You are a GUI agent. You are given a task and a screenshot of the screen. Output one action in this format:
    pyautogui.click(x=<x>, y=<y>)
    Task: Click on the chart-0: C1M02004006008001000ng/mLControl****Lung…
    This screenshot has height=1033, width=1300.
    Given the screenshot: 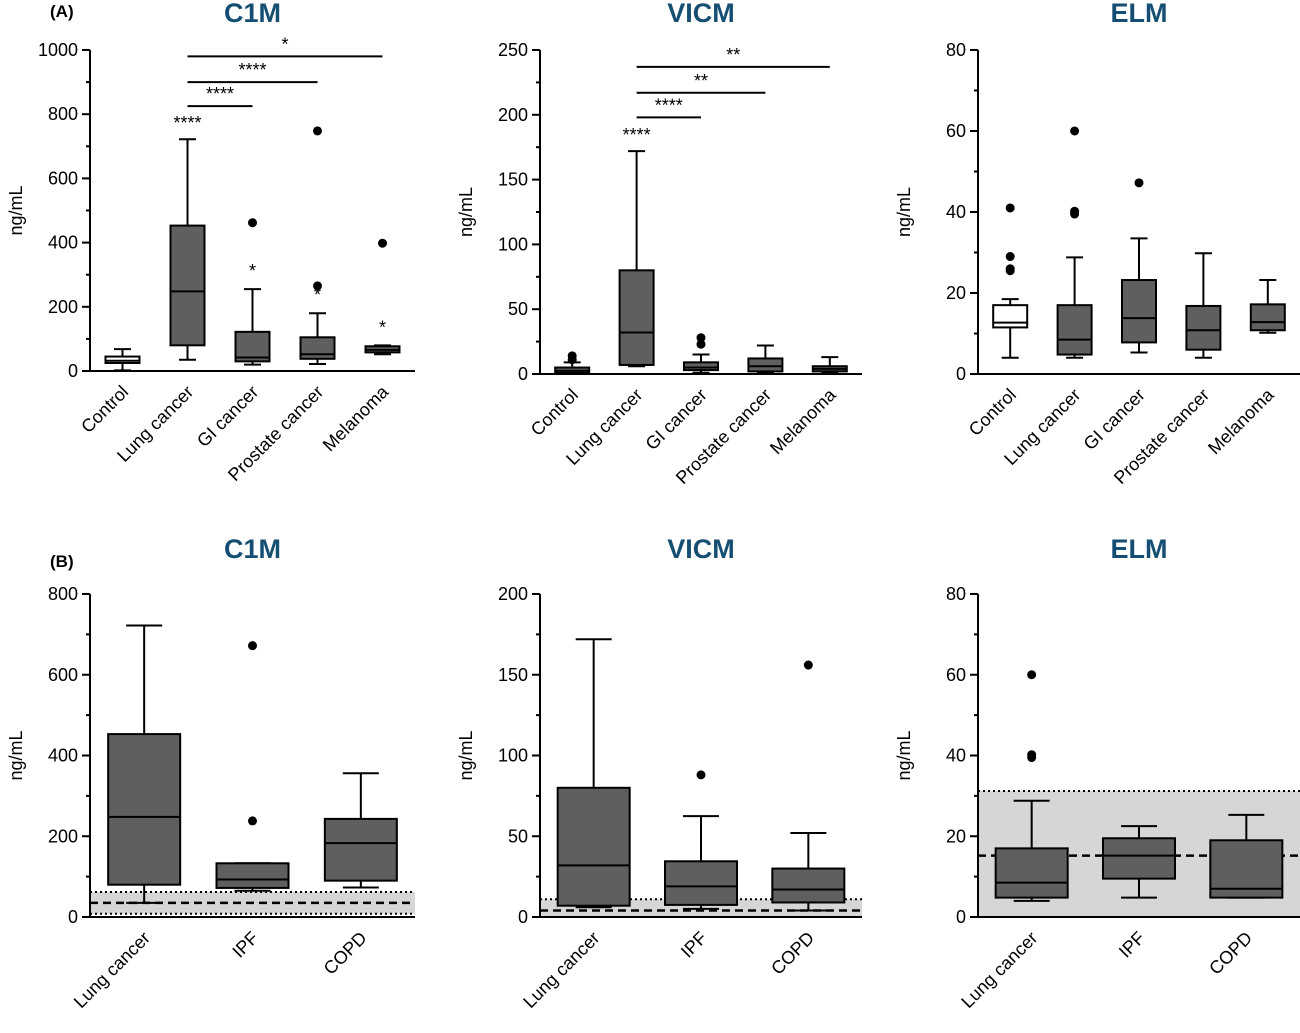 What is the action you would take?
    pyautogui.click(x=210, y=242)
    